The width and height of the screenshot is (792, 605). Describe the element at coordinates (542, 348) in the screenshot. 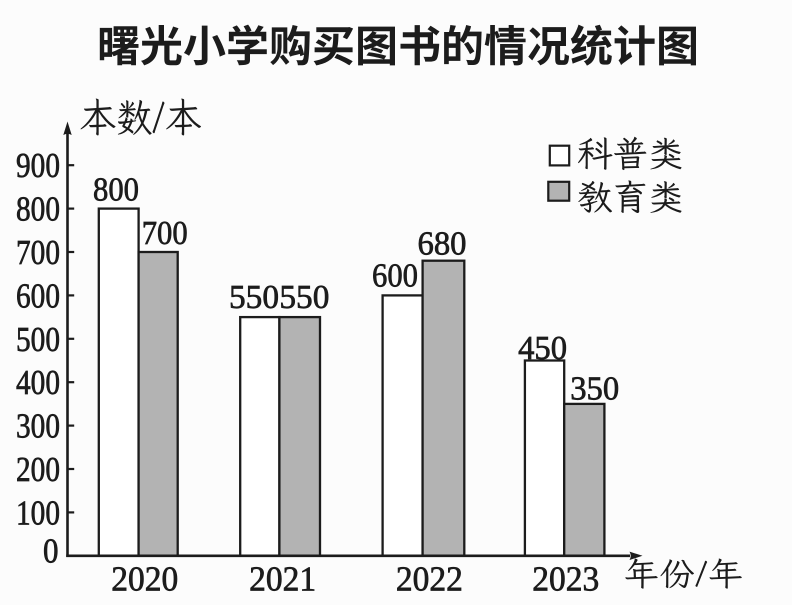

I see `svg-text: 450` at that location.